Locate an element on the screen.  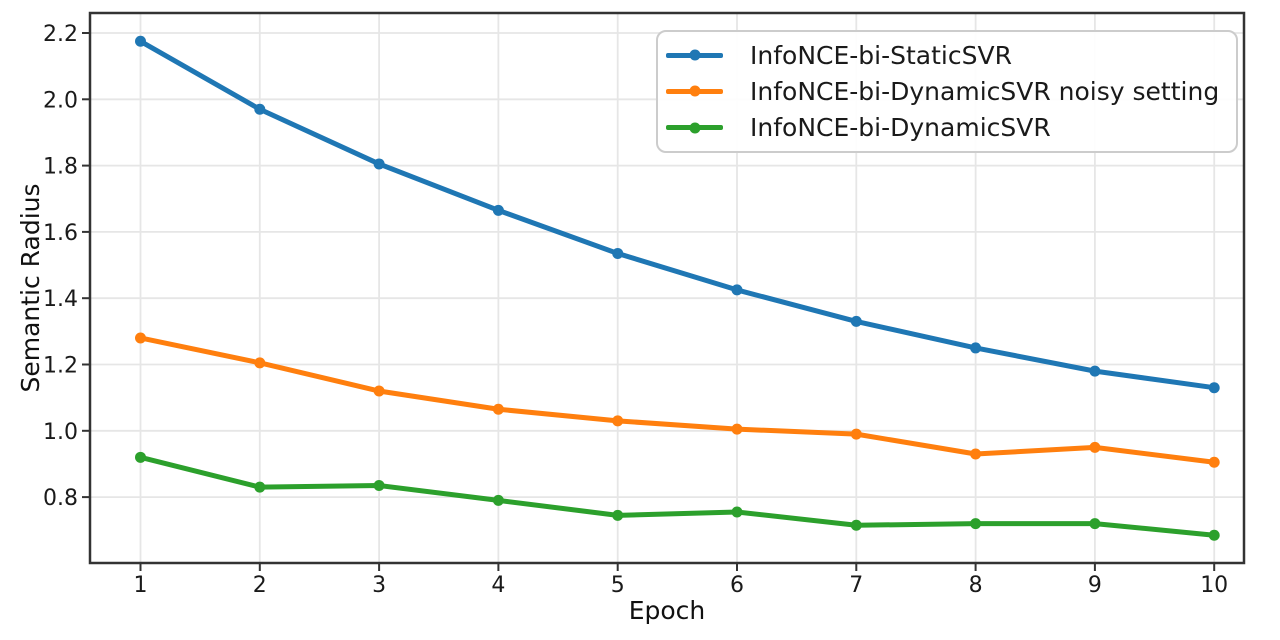
x-axis-title: Epoch is located at coordinates (667, 610).